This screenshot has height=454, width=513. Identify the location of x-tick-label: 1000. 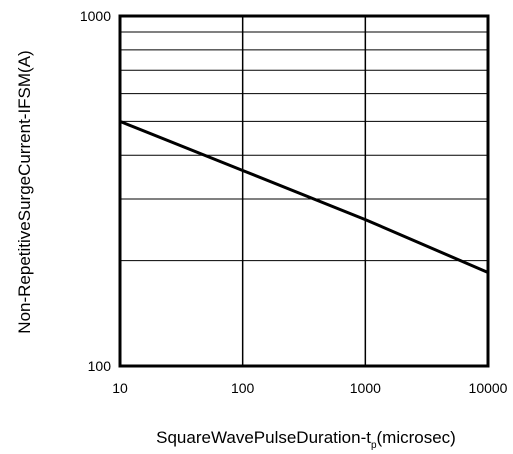
(365, 388).